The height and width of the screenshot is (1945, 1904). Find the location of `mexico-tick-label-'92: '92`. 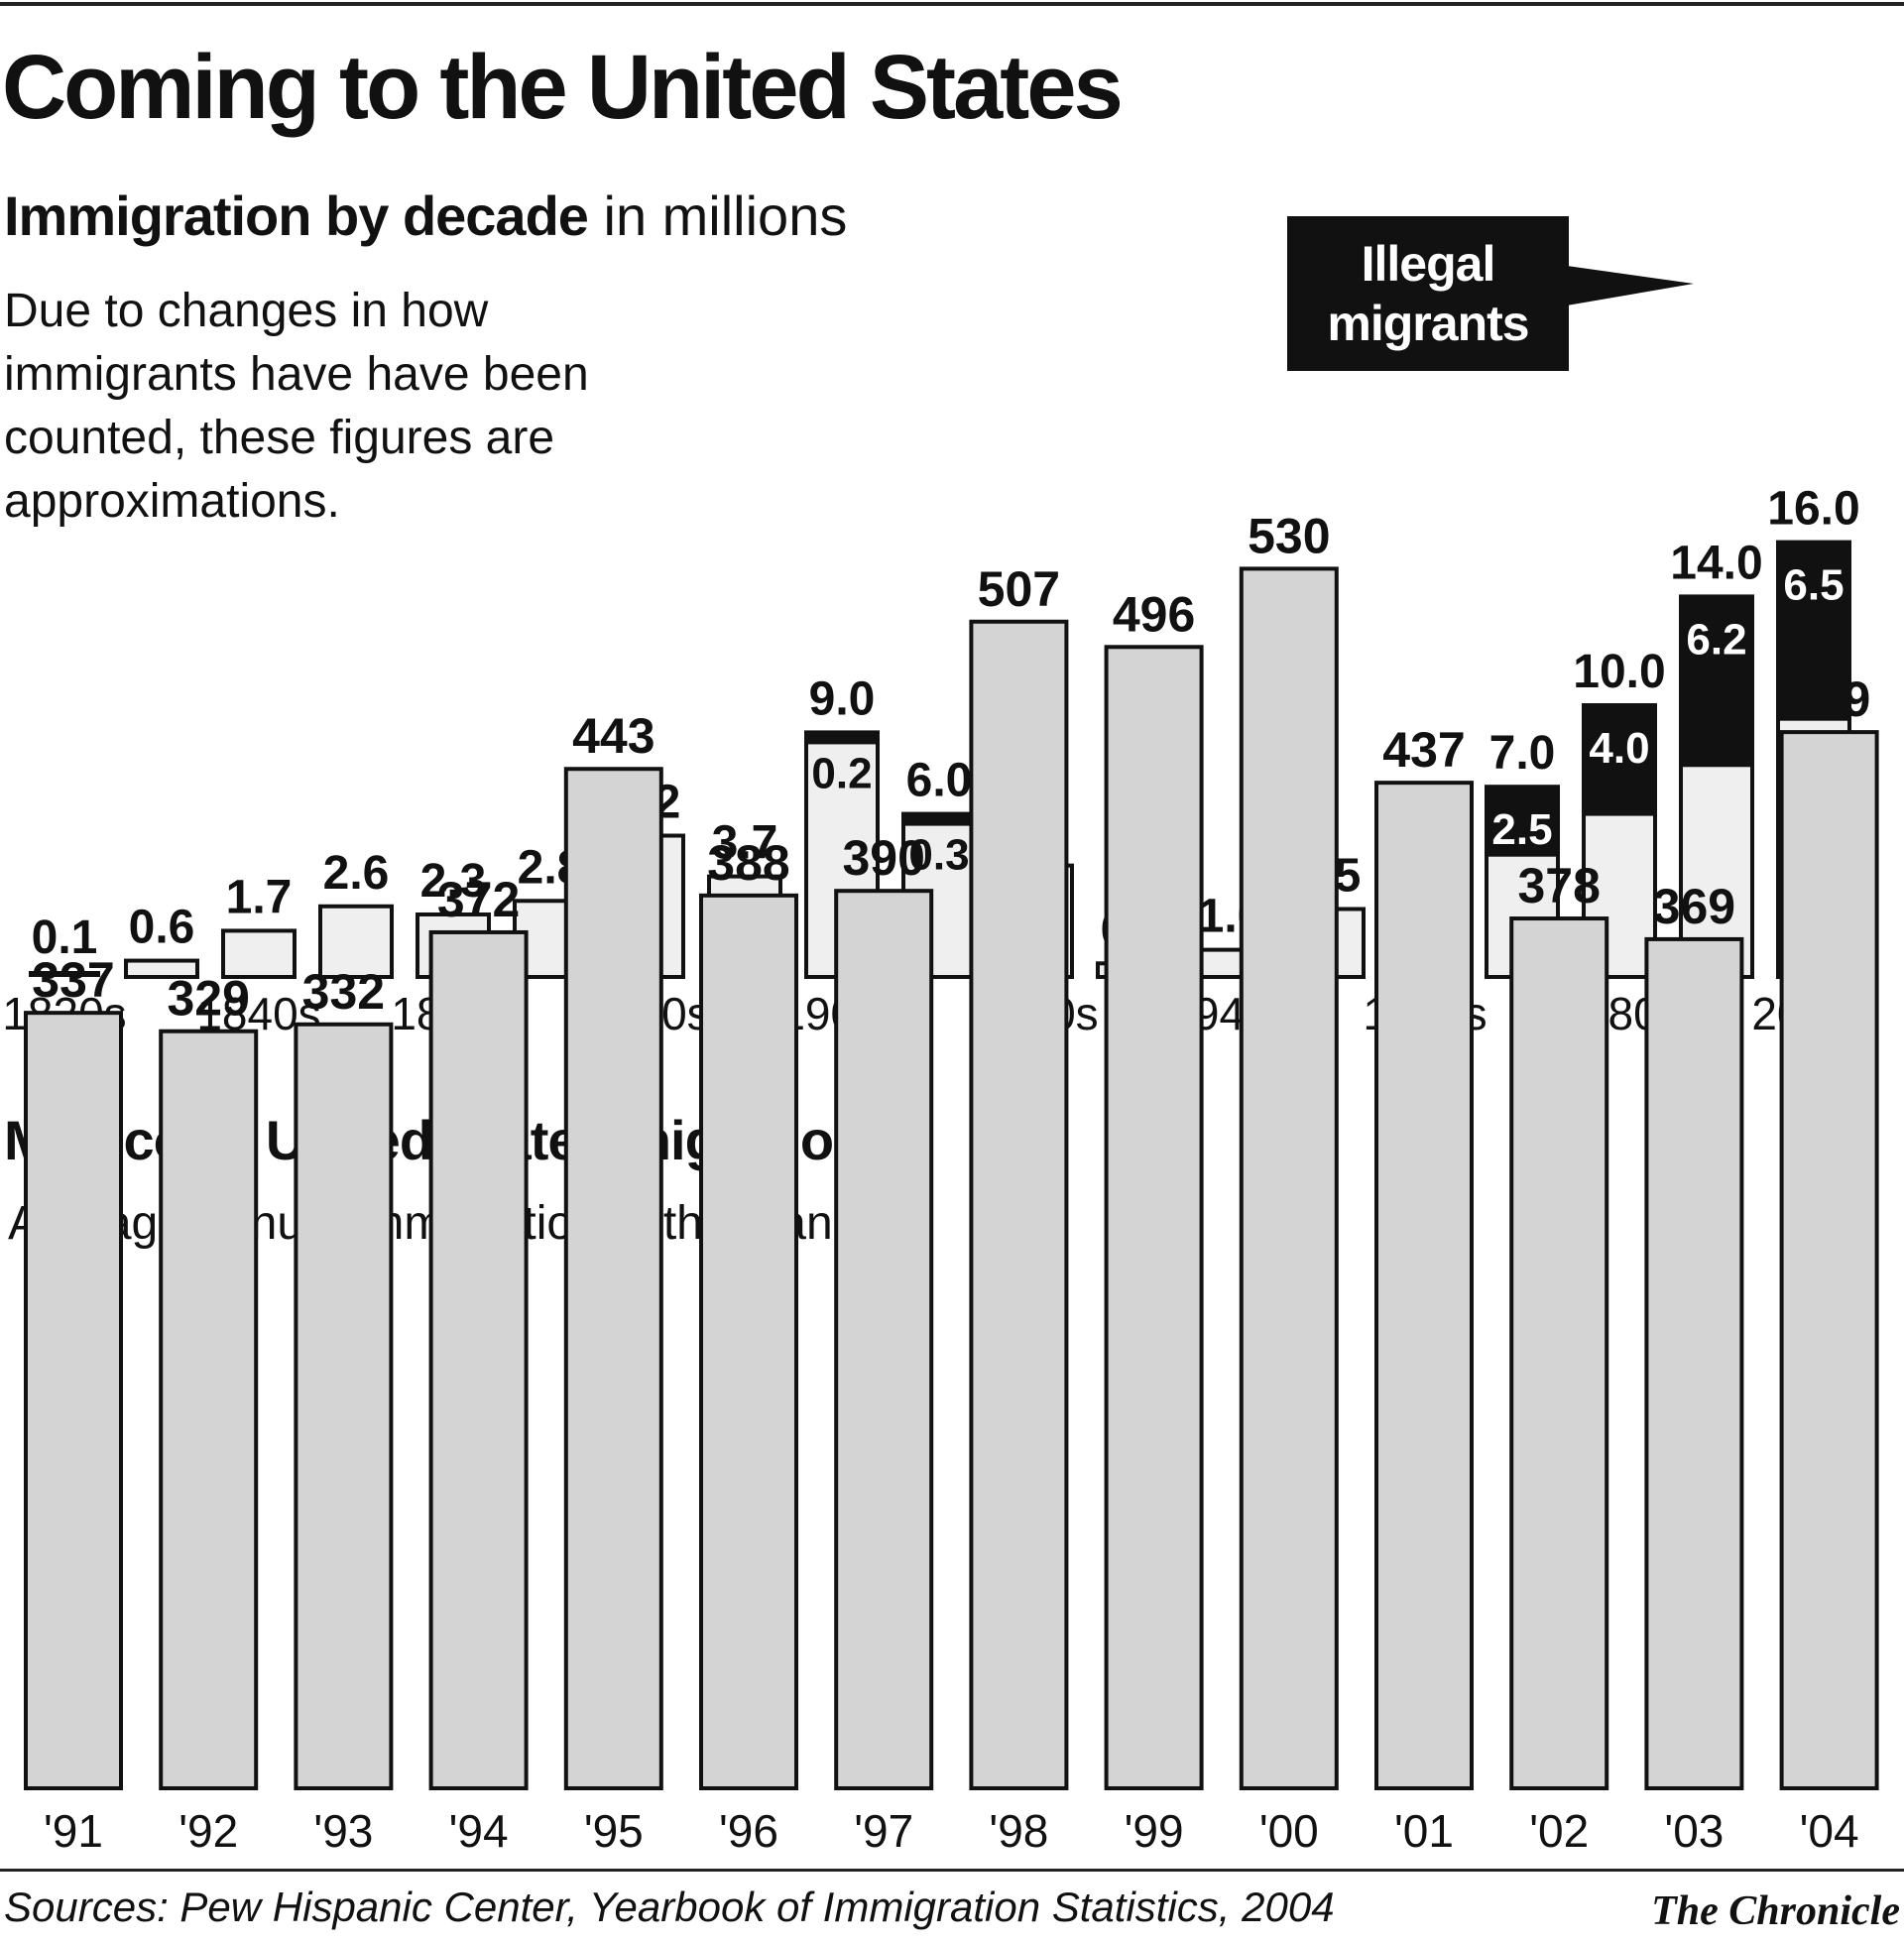

mexico-tick-label-'92: '92 is located at coordinates (208, 1831).